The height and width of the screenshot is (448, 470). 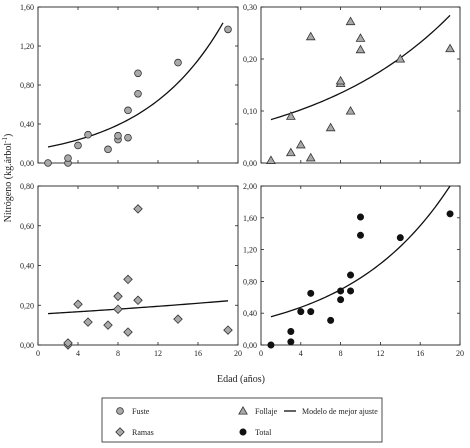 What do you see at coordinates (8, 135) in the screenshot?
I see `y-axis-title-close: )` at bounding box center [8, 135].